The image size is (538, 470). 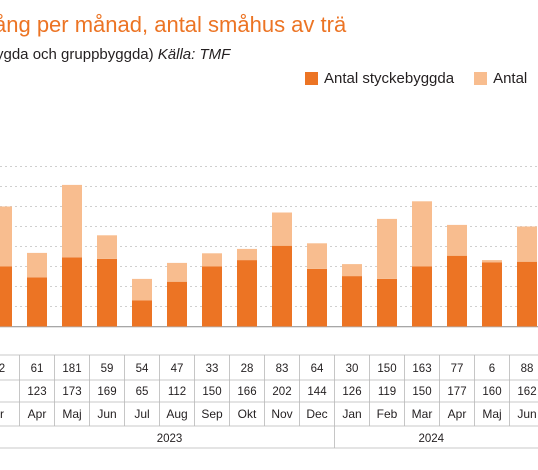 What do you see at coordinates (37, 369) in the screenshot?
I see `data-label-top: 61` at bounding box center [37, 369].